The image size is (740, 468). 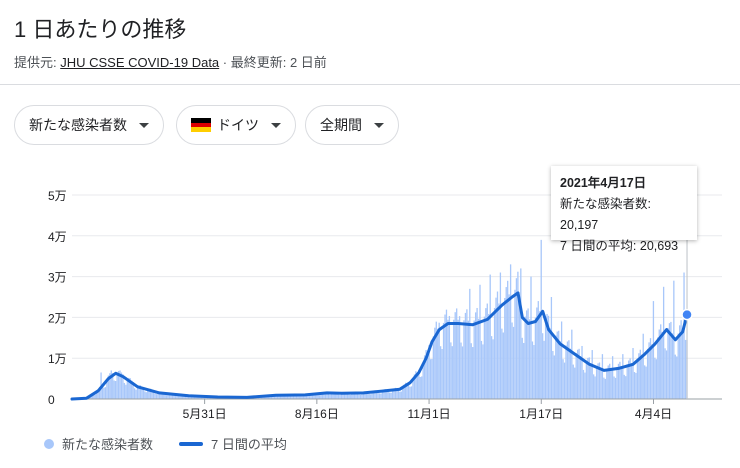 What do you see at coordinates (140, 62) in the screenshot?
I see `source-link: JHU CSSE COVID-19 Data` at bounding box center [140, 62].